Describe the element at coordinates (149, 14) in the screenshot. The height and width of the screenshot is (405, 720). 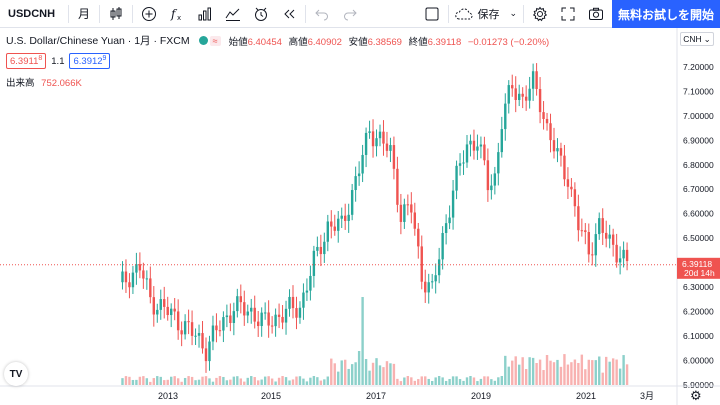
I see `add-indicator-icon` at that location.